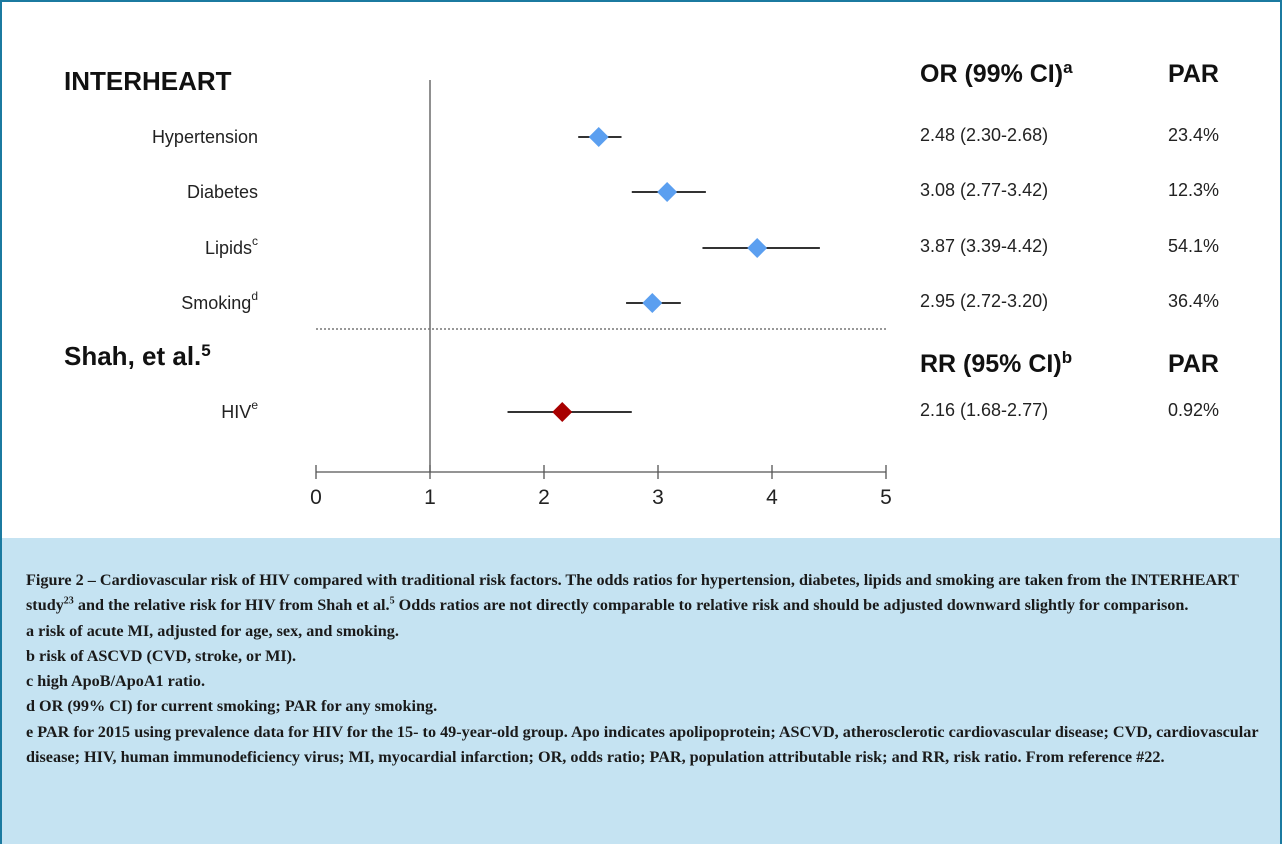 This screenshot has width=1282, height=844. Describe the element at coordinates (984, 410) in the screenshot. I see `stat-value-1-0: 2.16 (1.68-2.77)` at that location.